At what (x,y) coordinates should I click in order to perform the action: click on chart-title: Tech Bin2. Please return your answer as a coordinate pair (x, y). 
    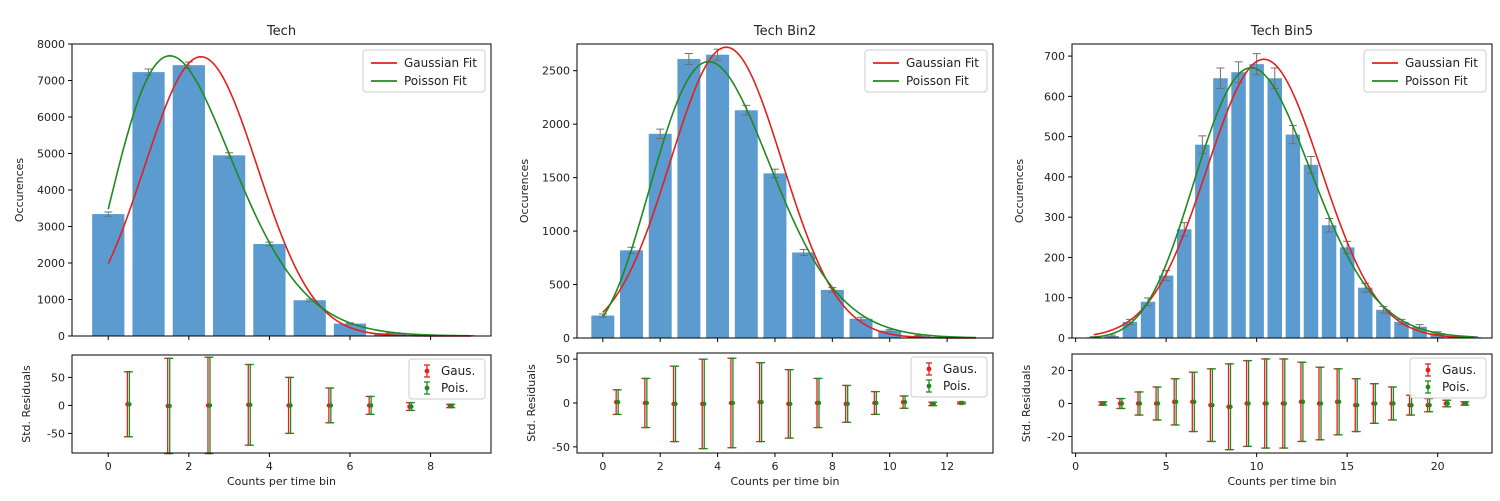
    Looking at the image, I should click on (784, 31).